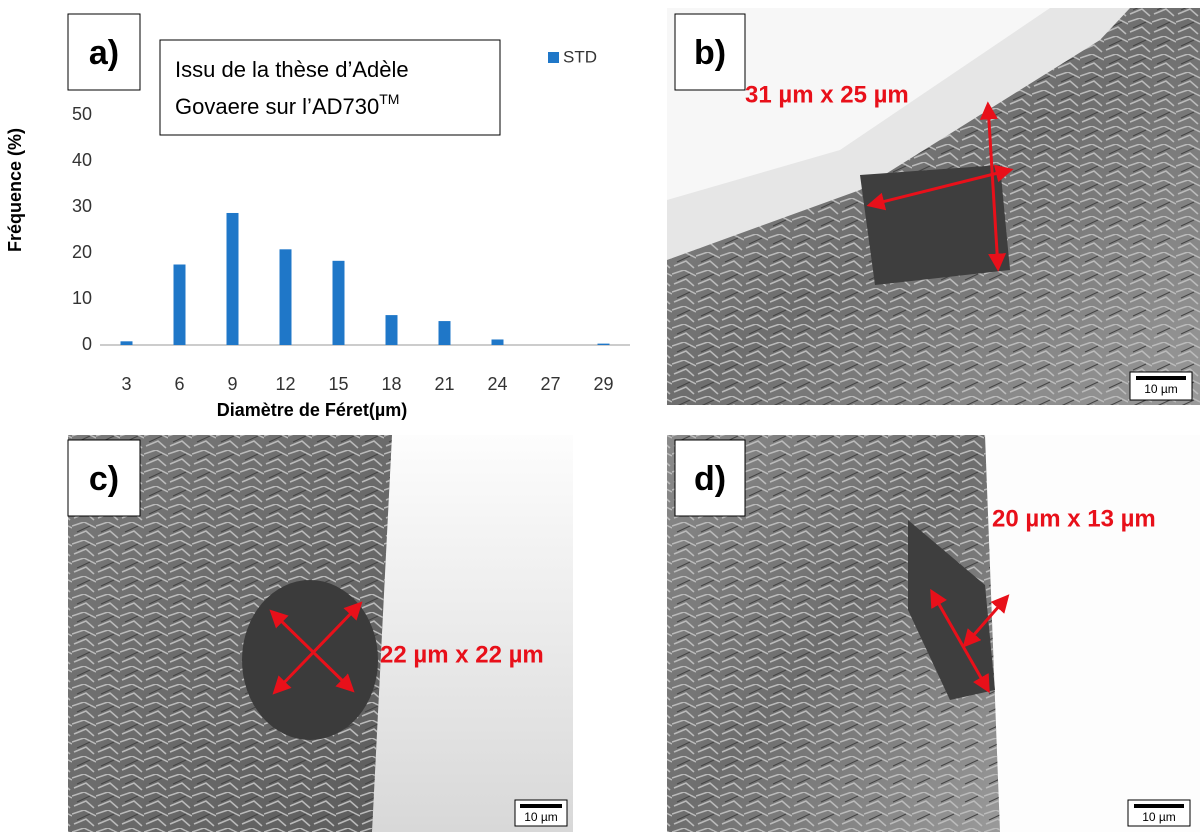 This screenshot has width=1200, height=832. I want to click on x-tick-label: 3, so click(126, 384).